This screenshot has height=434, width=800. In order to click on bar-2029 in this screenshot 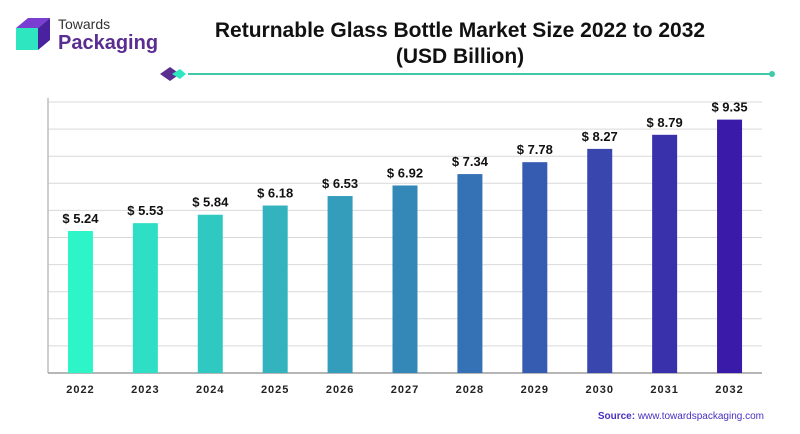, I will do `click(535, 267)`.